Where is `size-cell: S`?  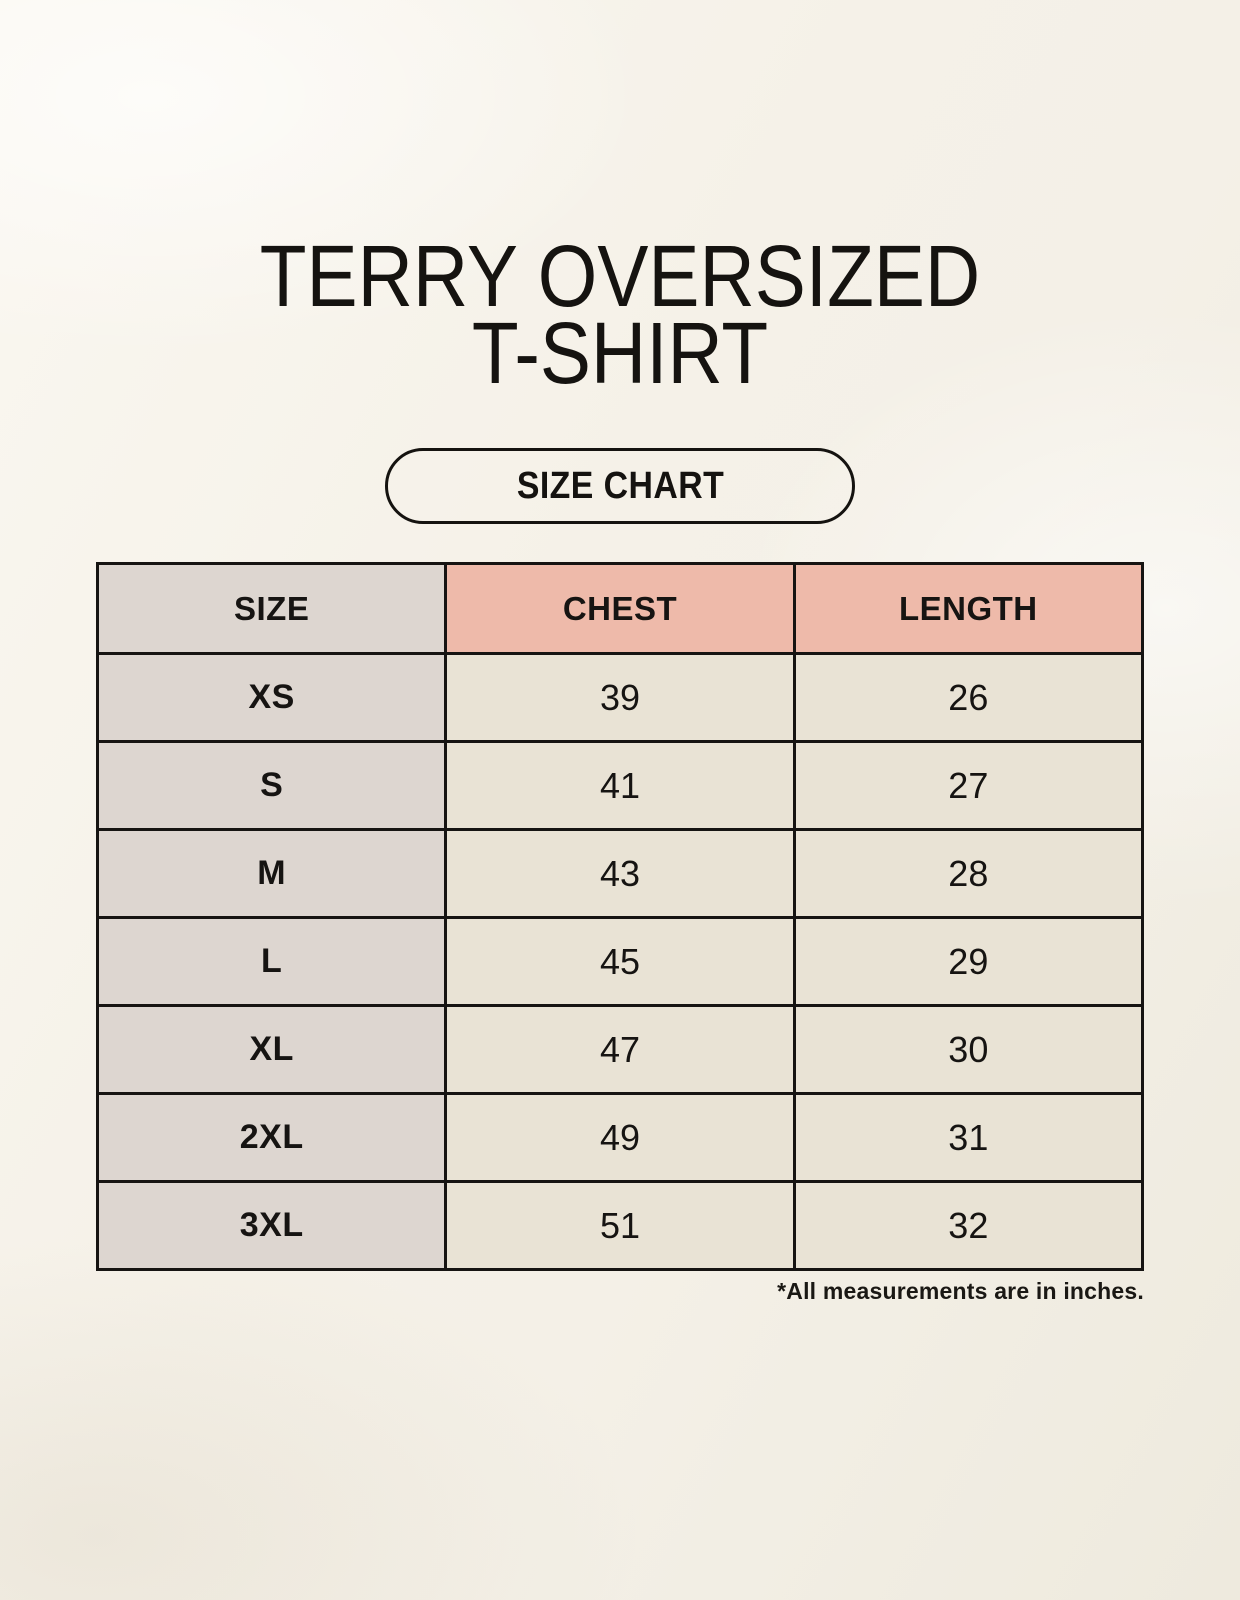
size-cell: S is located at coordinates (271, 785).